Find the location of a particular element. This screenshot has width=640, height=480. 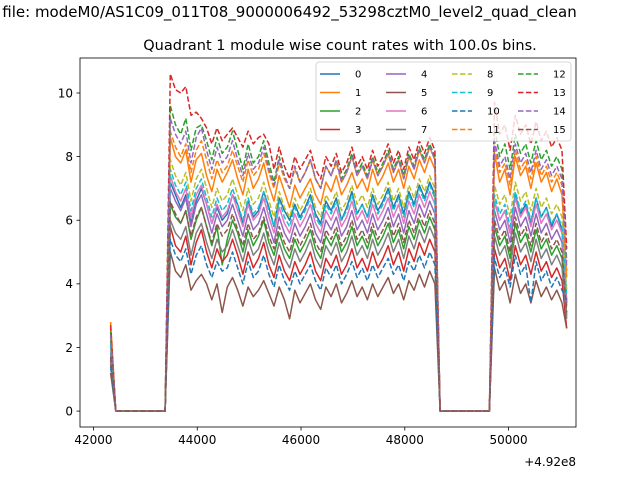

y-tick-label: 0 is located at coordinates (69, 411).